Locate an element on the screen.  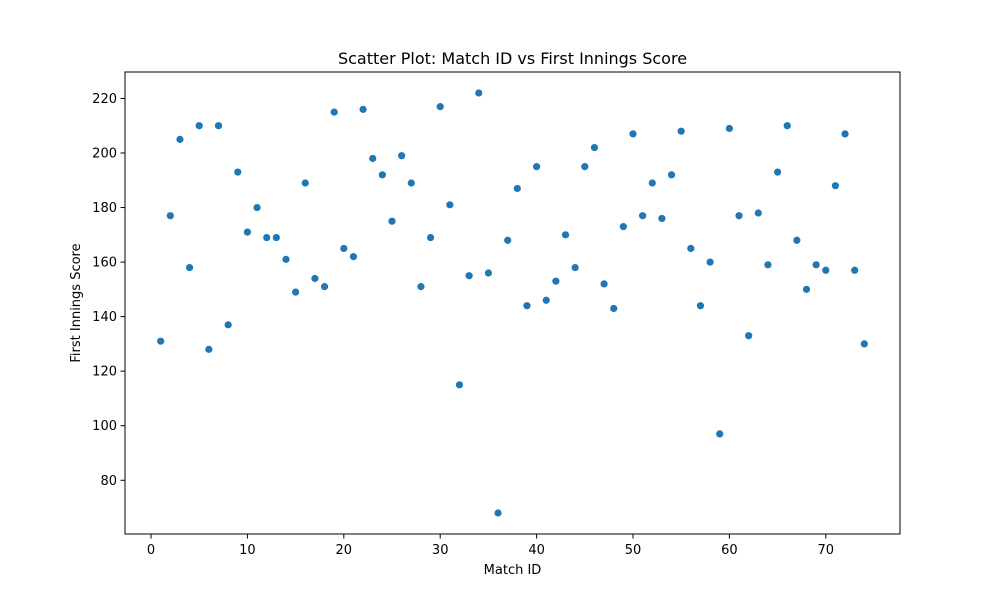
x-tick-label: 60 is located at coordinates (729, 550).